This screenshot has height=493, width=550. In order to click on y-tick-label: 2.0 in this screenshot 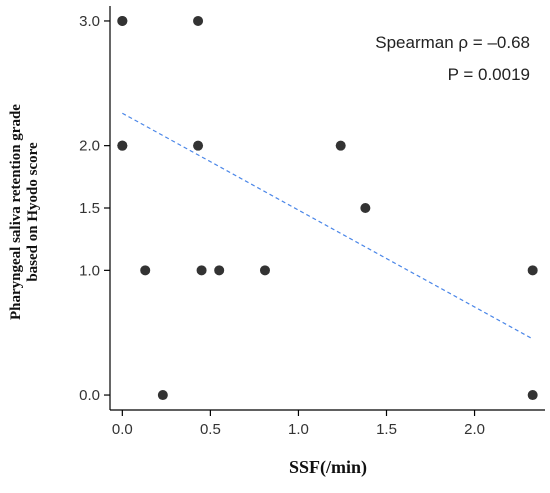, I will do `click(89, 146)`.